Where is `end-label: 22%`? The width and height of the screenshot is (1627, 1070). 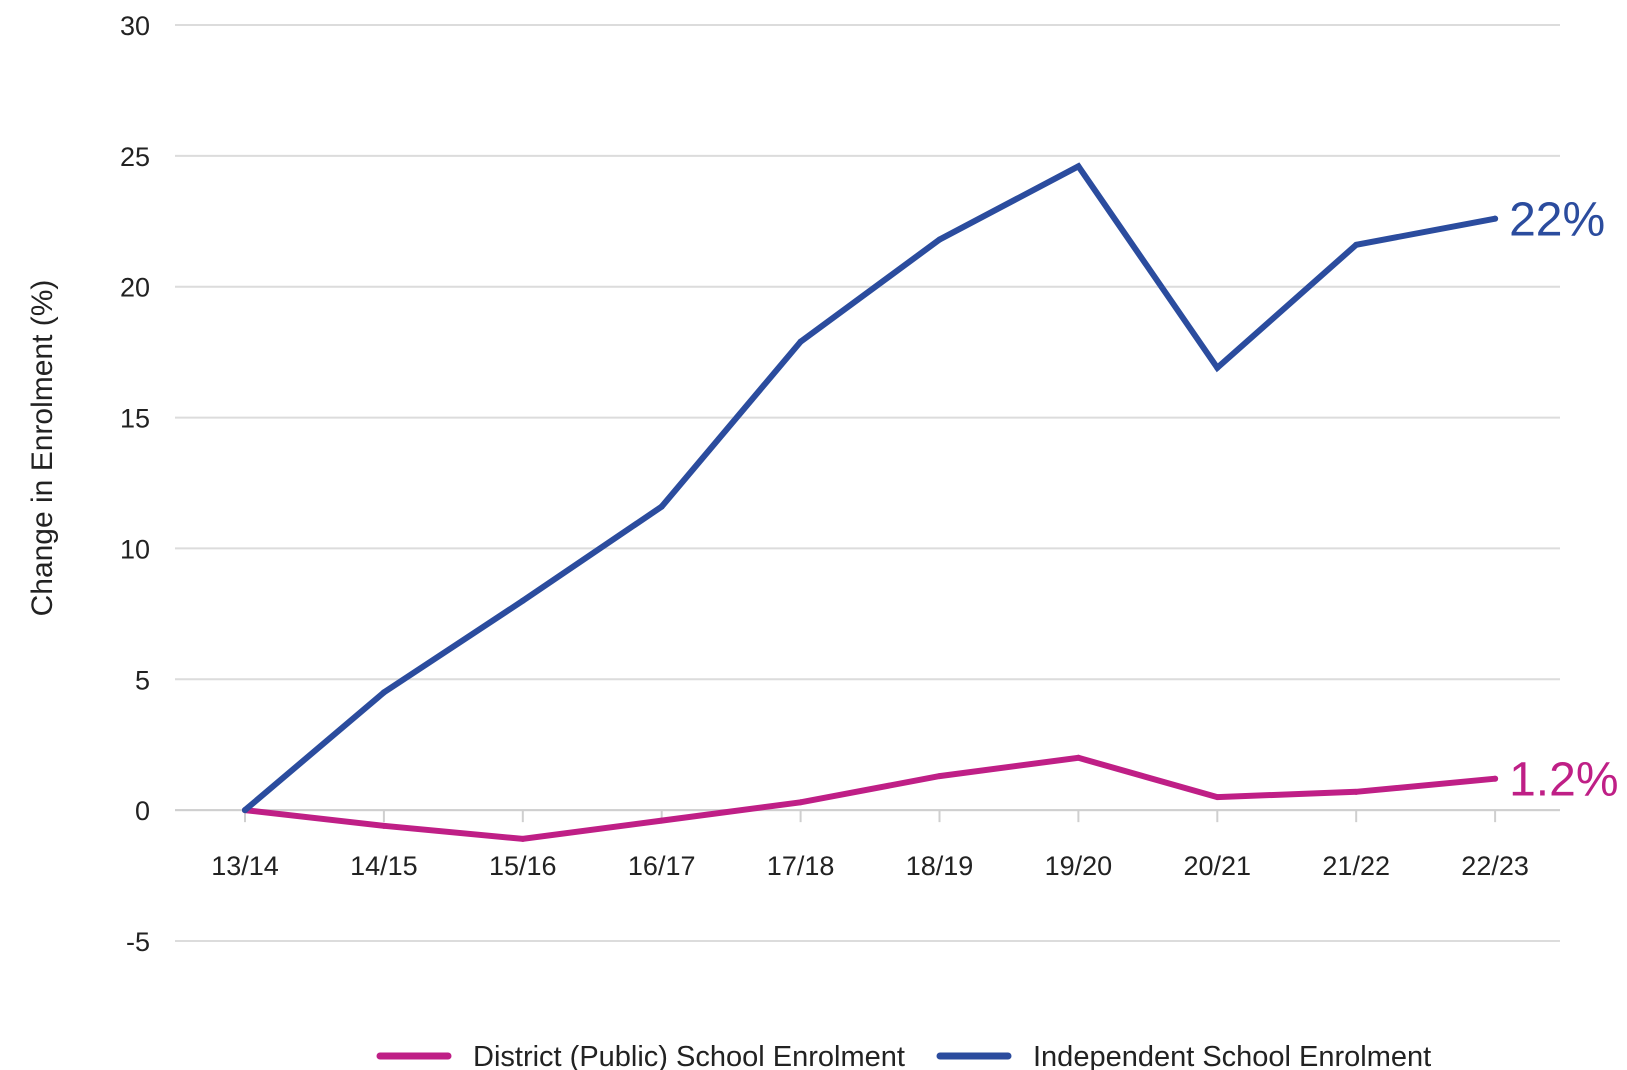 end-label: 22% is located at coordinates (1557, 220).